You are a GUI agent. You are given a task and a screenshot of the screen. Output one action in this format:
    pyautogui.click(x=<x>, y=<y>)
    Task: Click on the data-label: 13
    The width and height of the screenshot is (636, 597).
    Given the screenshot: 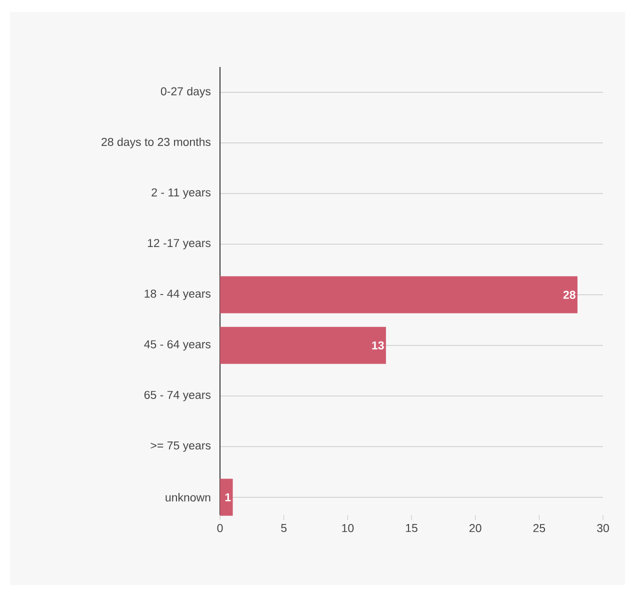 What is the action you would take?
    pyautogui.click(x=378, y=345)
    